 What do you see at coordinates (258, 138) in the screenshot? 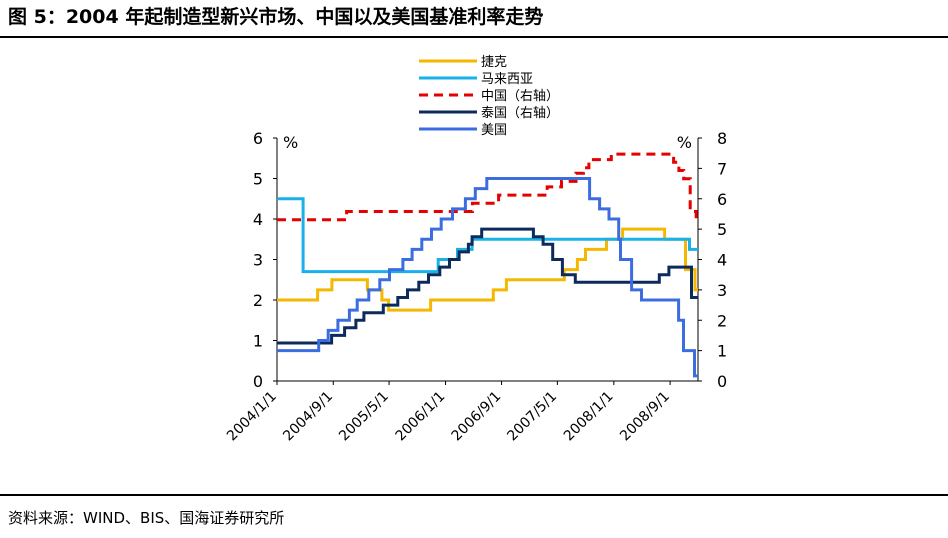
I see `left-tick-label: 6` at bounding box center [258, 138].